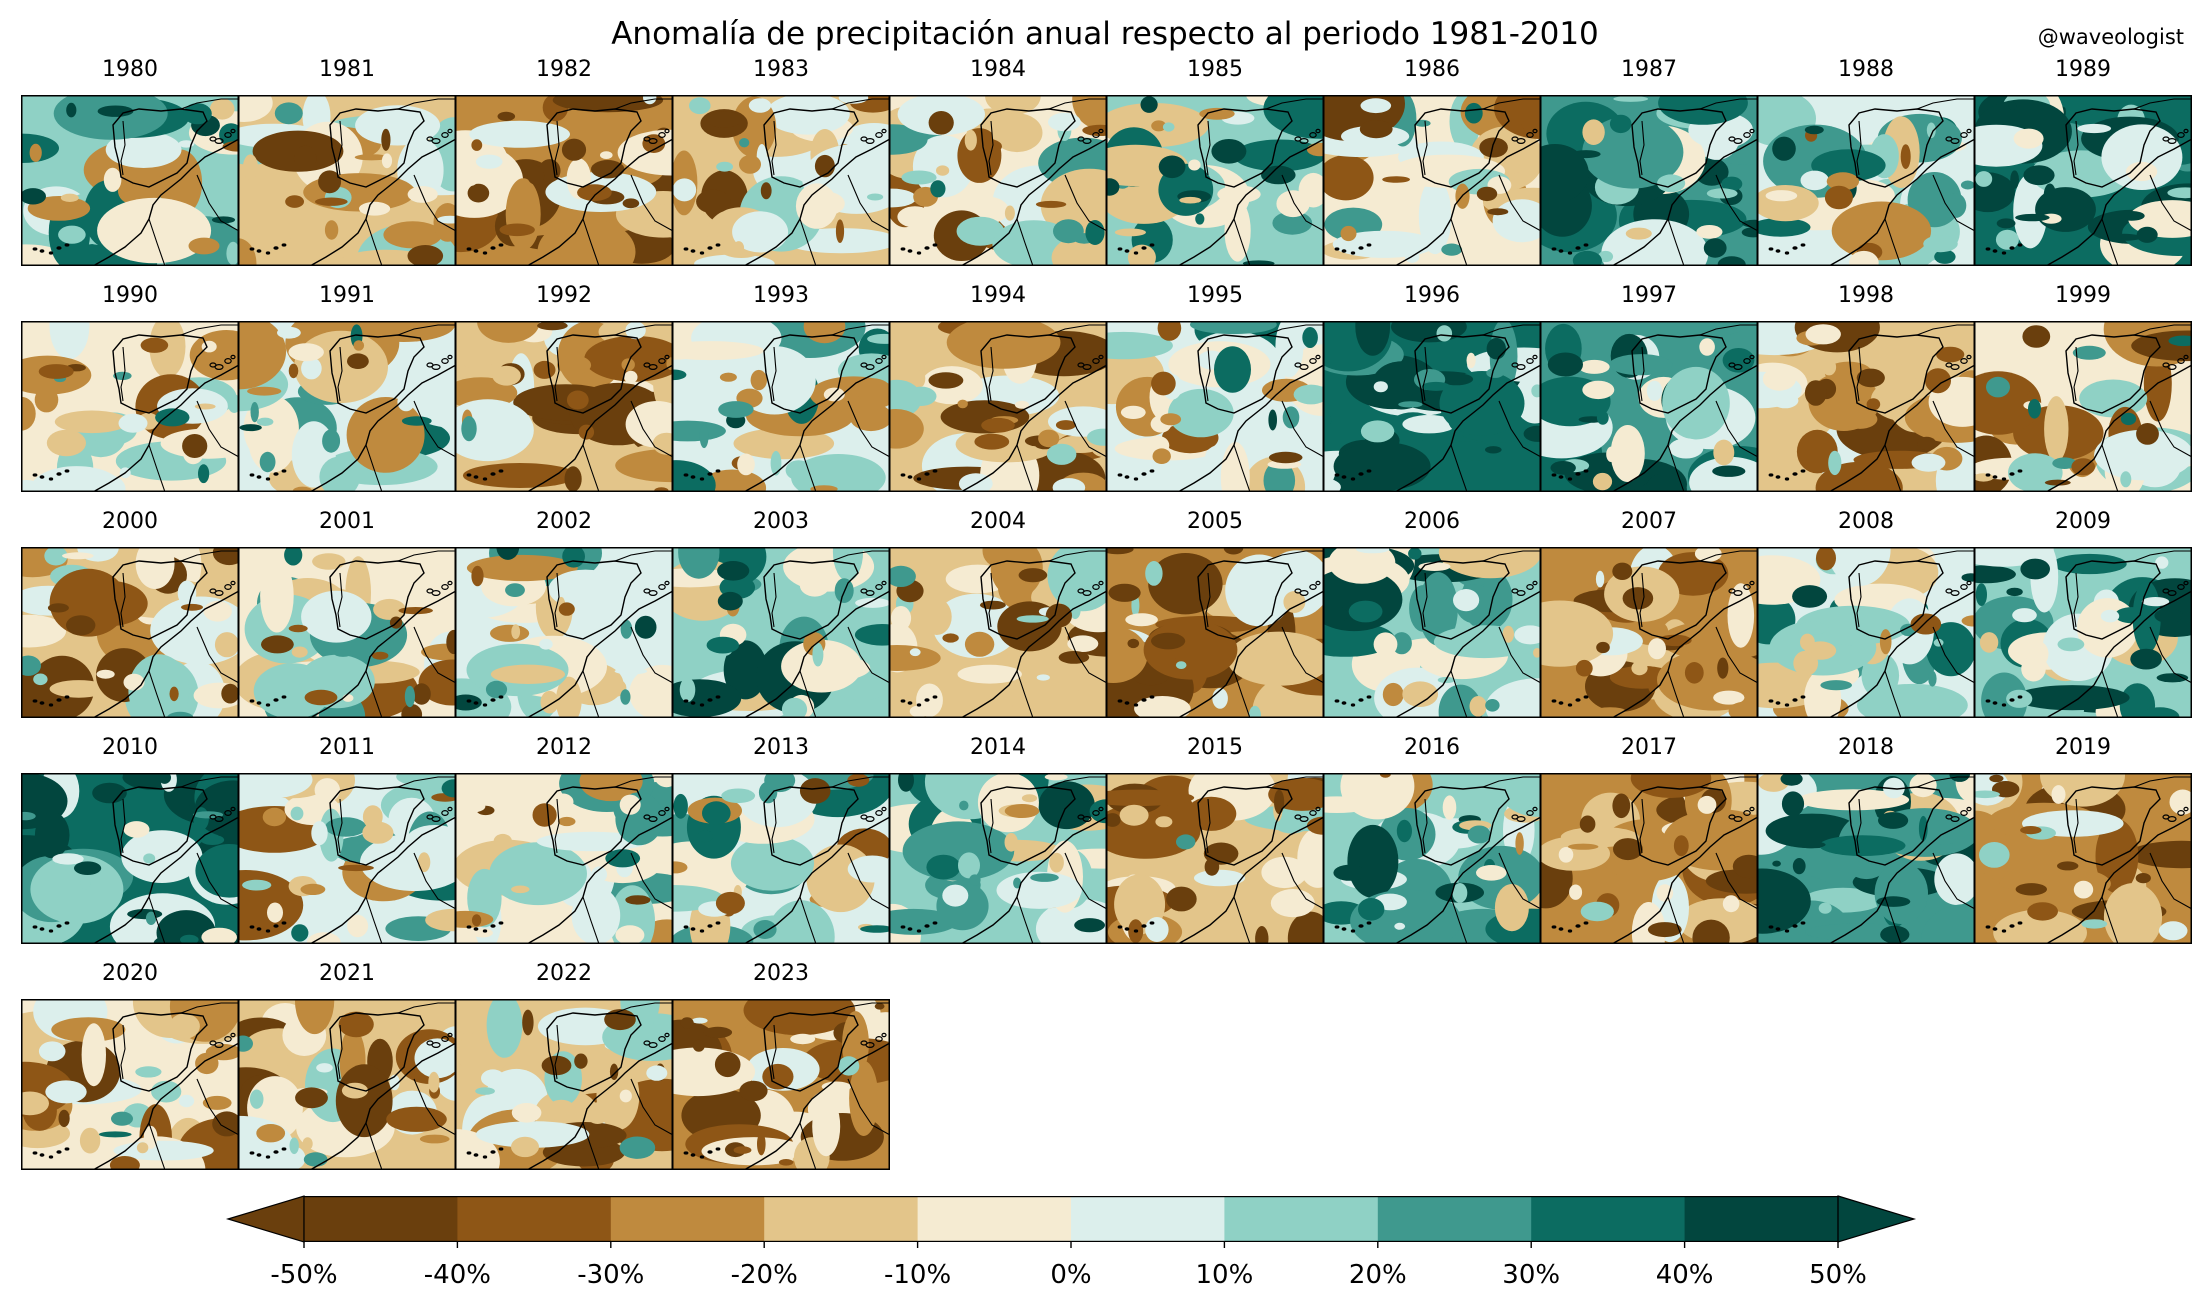  I want to click on map-panel-2006: 2006, so click(1432, 613).